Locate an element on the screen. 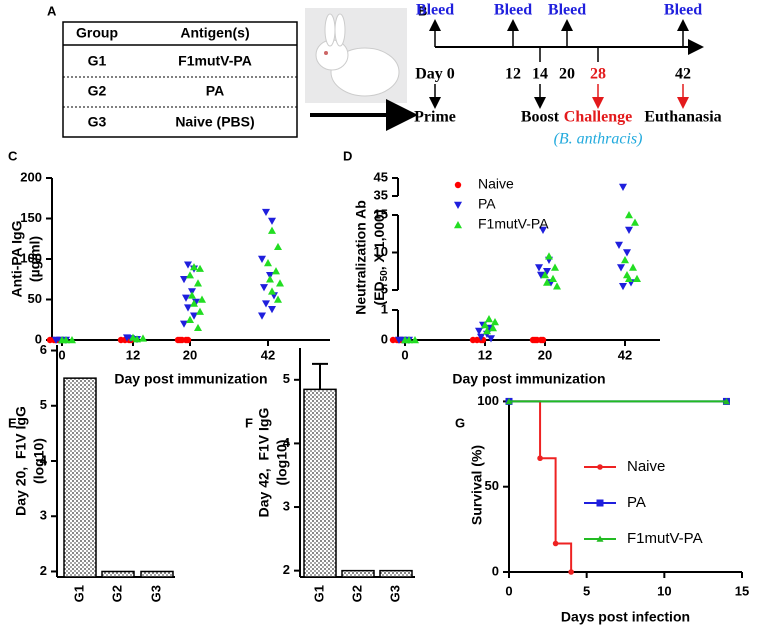 The image size is (767, 630). panel-label: G is located at coordinates (460, 422).